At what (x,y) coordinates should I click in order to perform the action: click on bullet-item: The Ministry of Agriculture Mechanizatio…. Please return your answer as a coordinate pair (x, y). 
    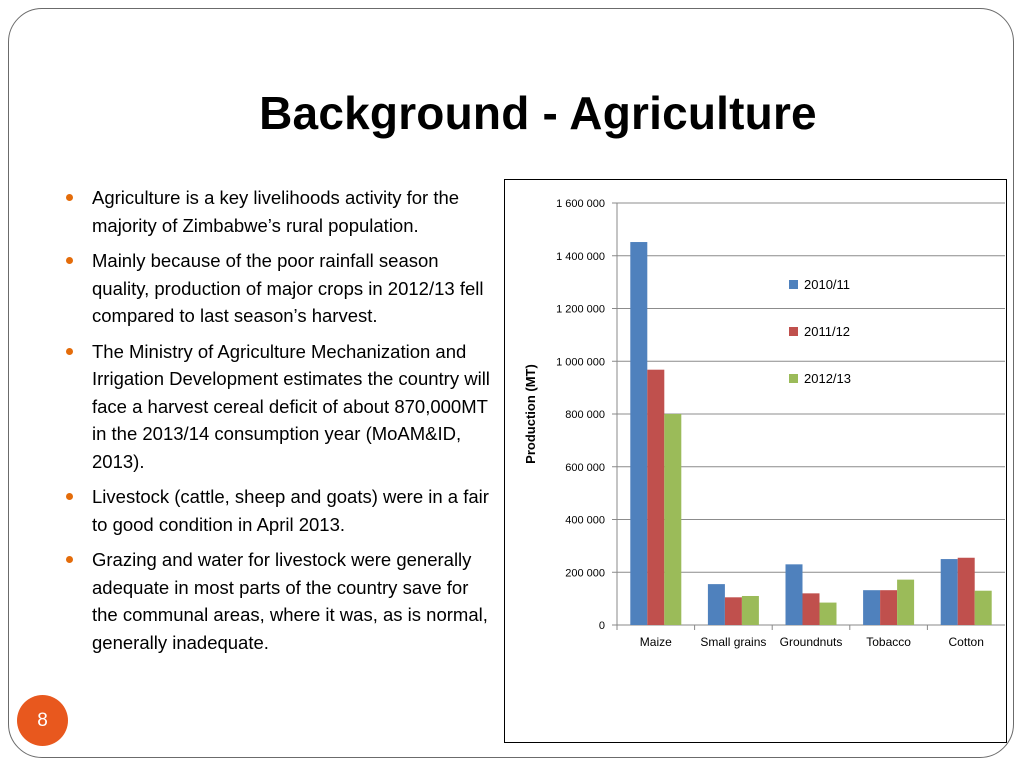
    Looking at the image, I should click on (280, 407).